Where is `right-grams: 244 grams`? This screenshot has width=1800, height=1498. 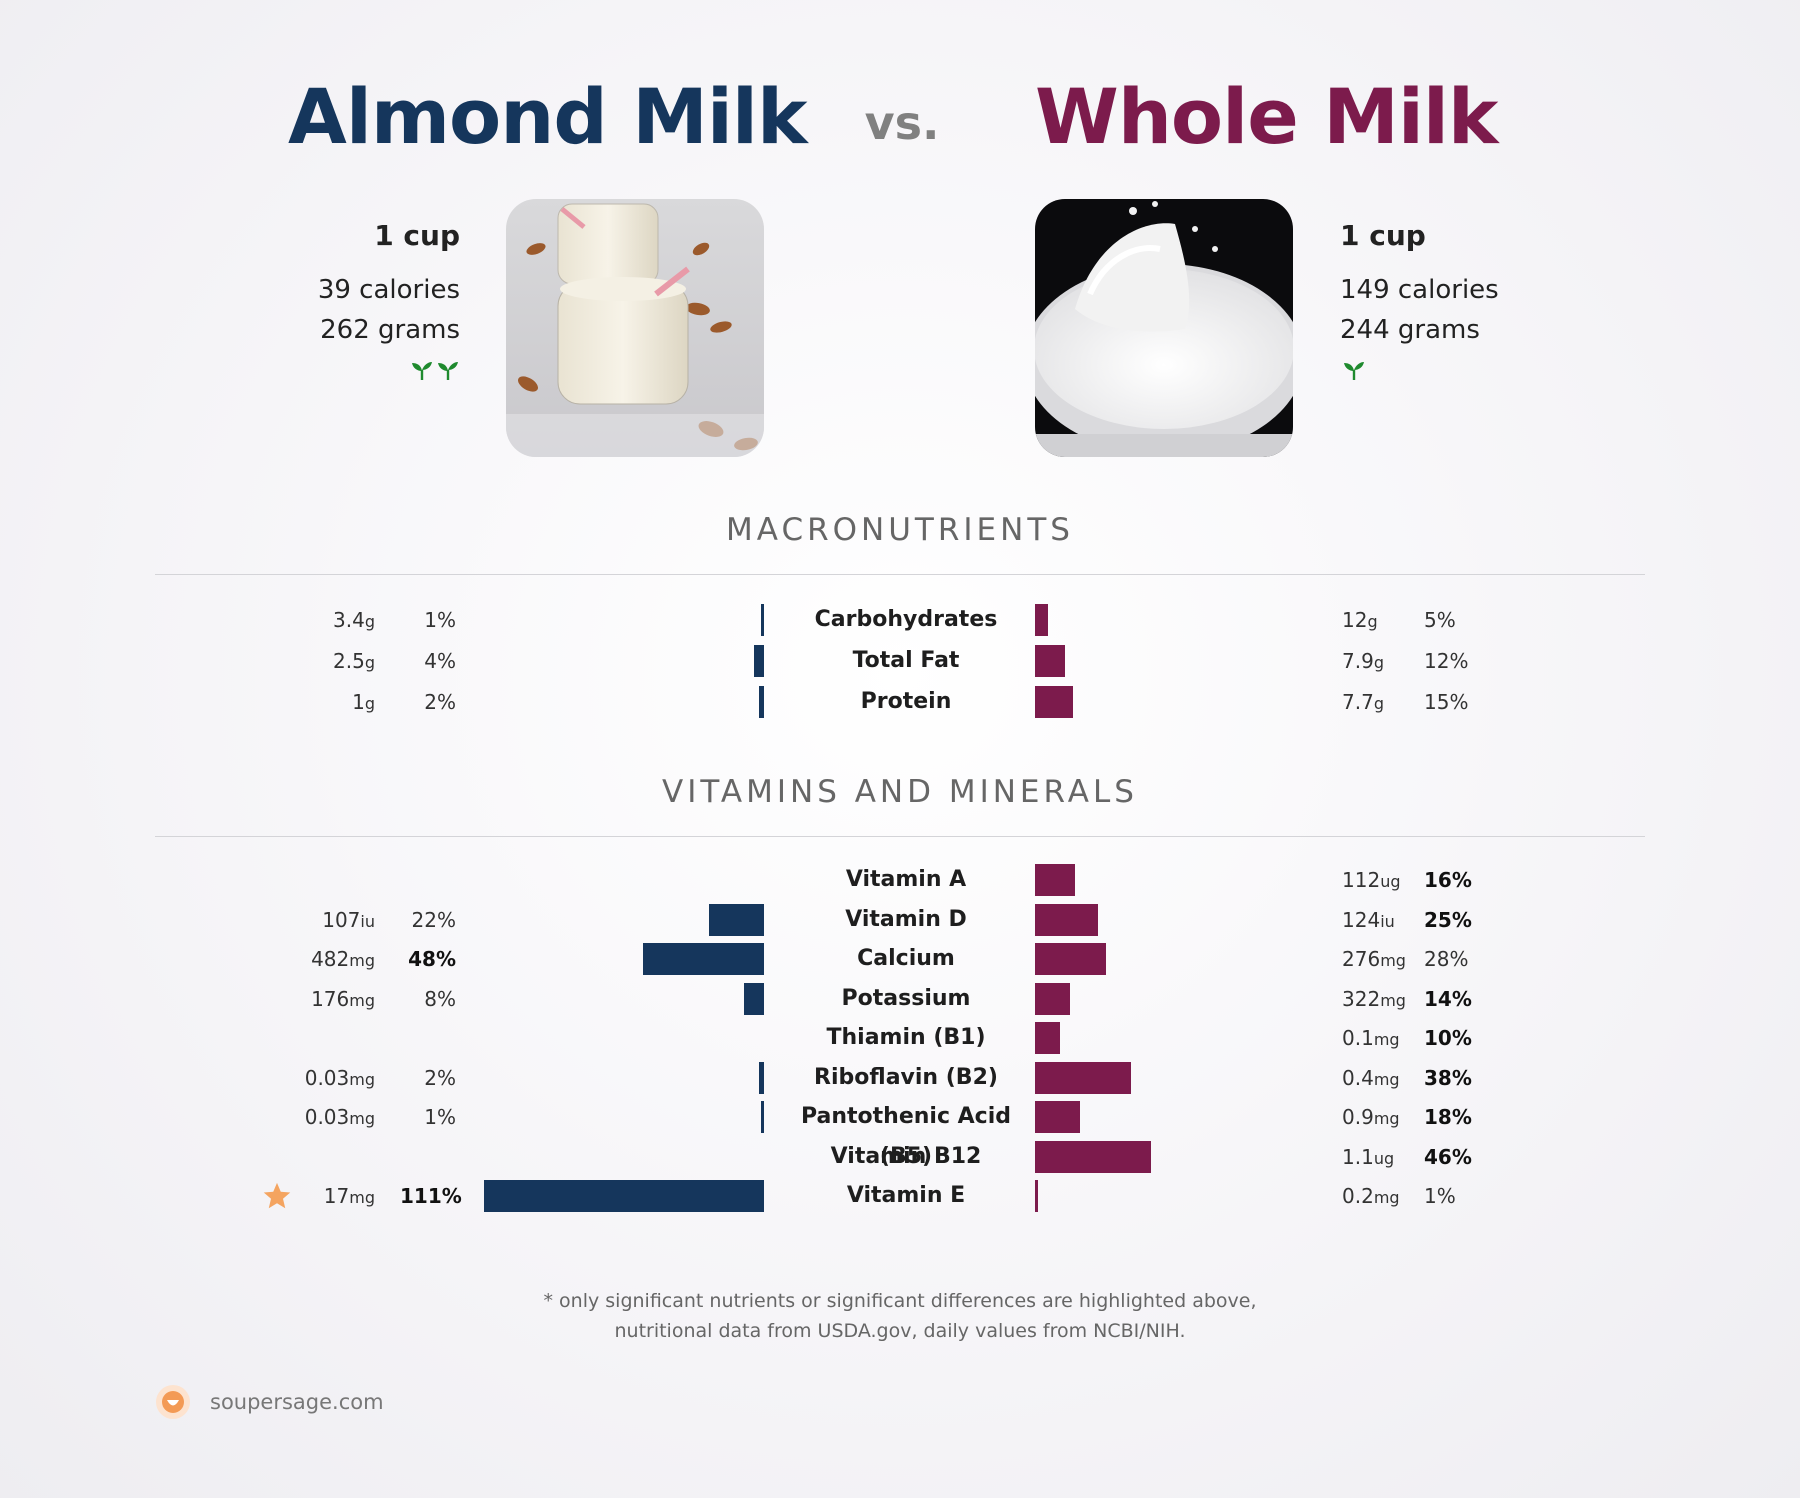
right-grams: 244 grams is located at coordinates (1410, 330).